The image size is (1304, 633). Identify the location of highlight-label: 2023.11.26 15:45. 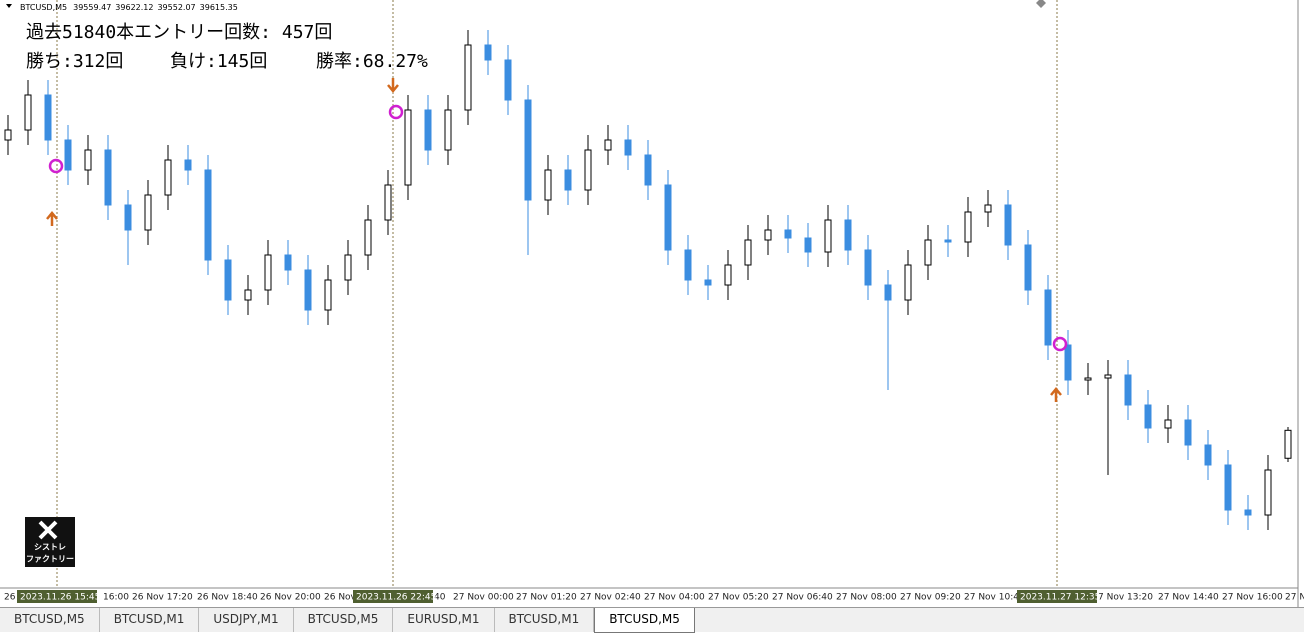
(60, 598).